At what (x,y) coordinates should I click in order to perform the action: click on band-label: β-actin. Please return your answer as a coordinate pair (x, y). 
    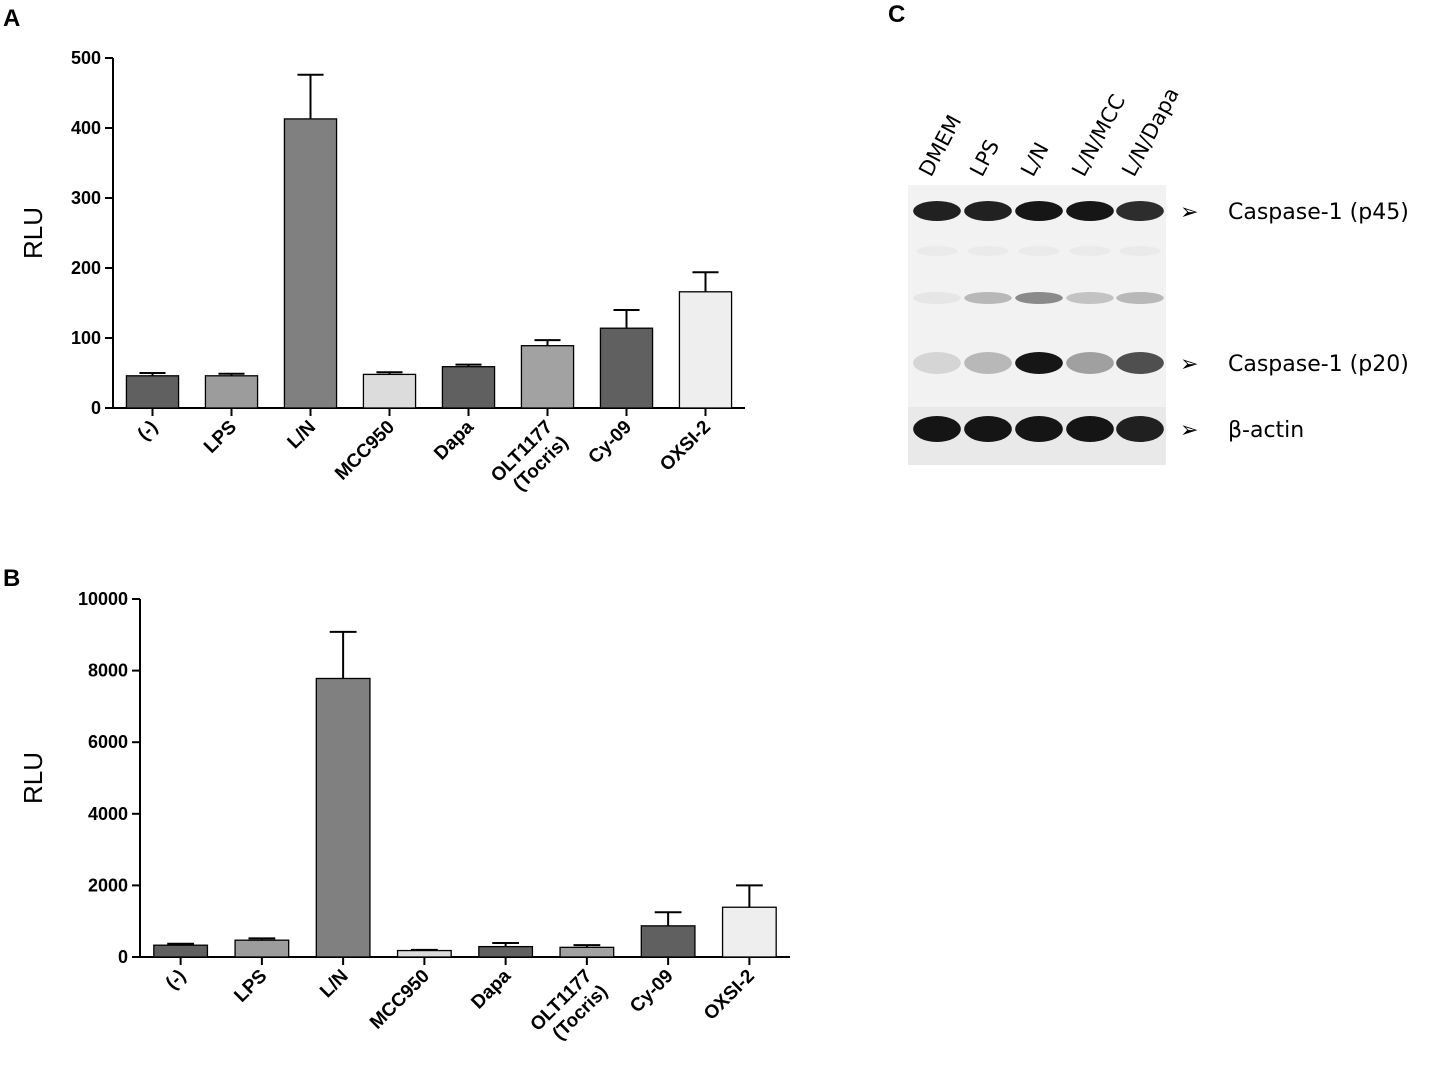
    Looking at the image, I should click on (1266, 430).